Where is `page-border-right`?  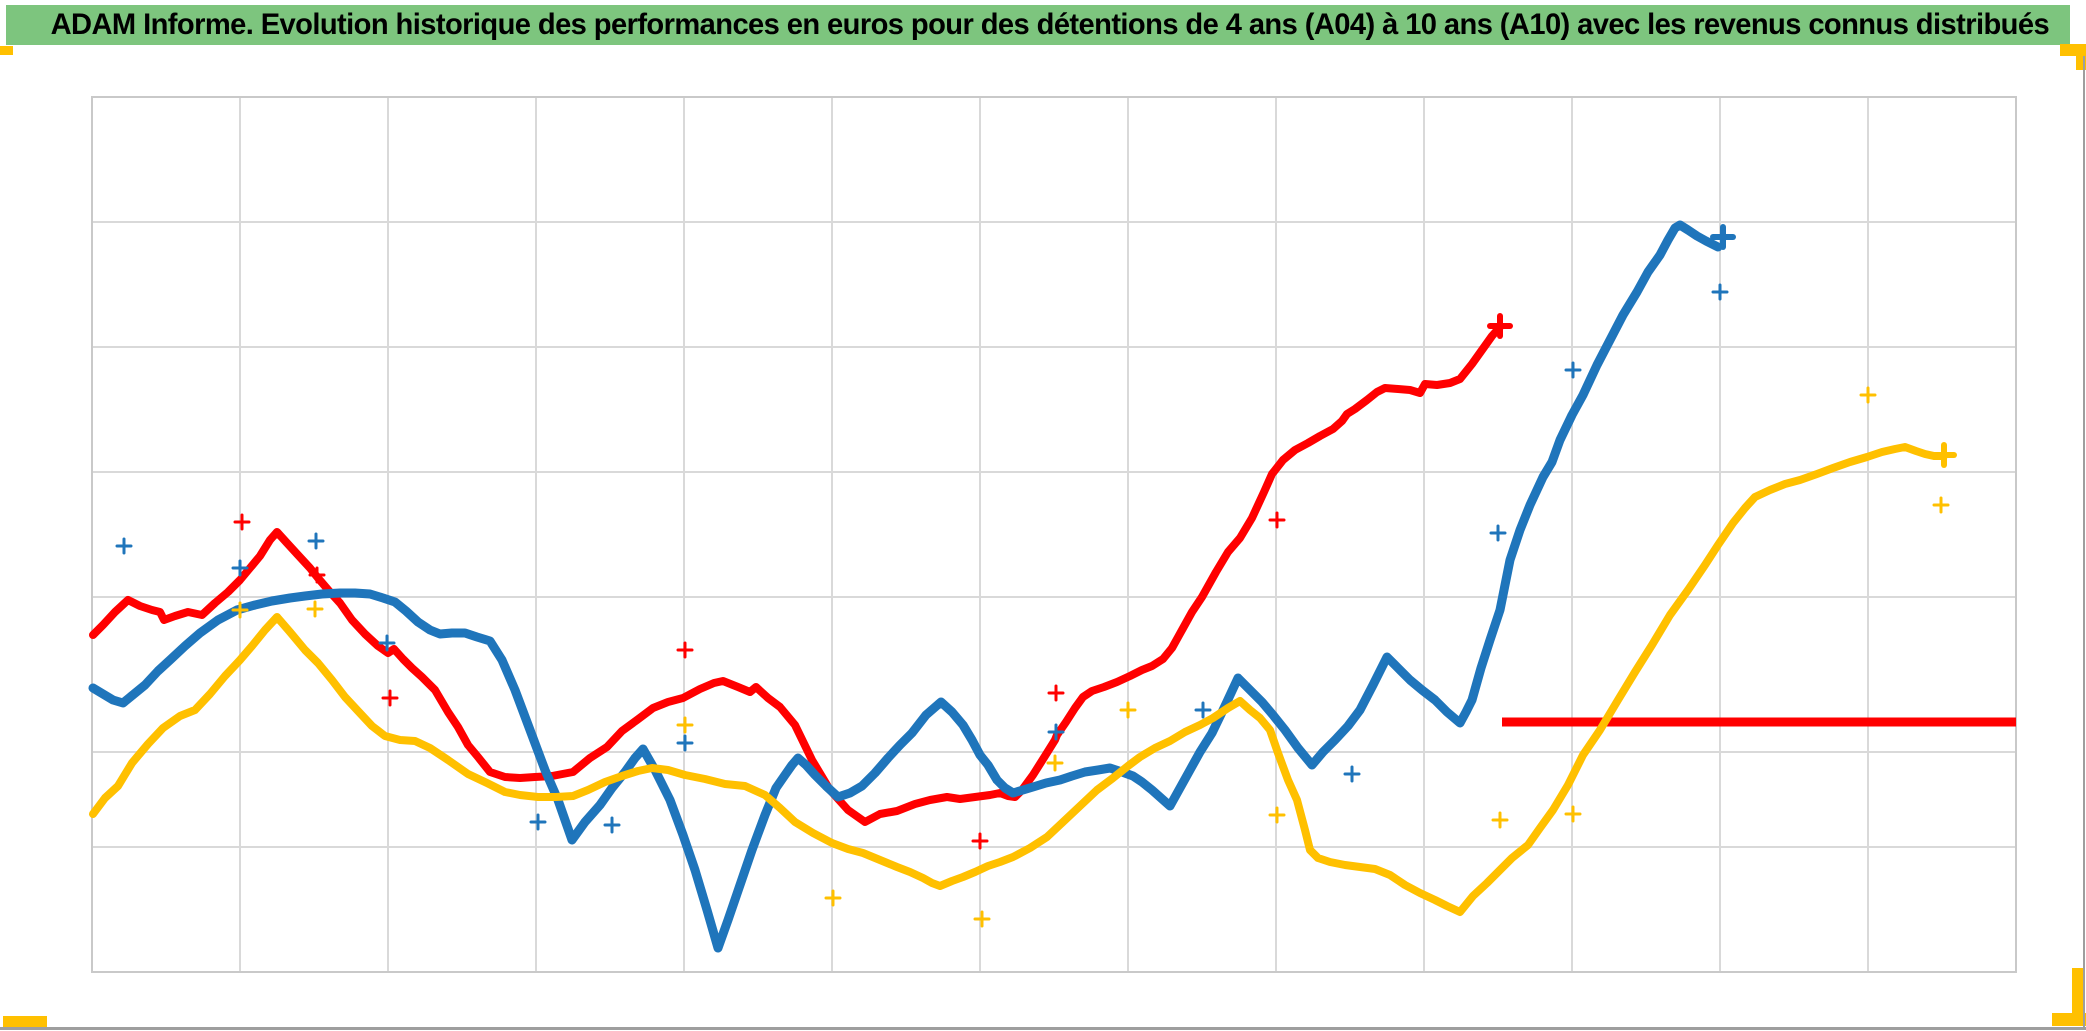 page-border-right is located at coordinates (2084, 542).